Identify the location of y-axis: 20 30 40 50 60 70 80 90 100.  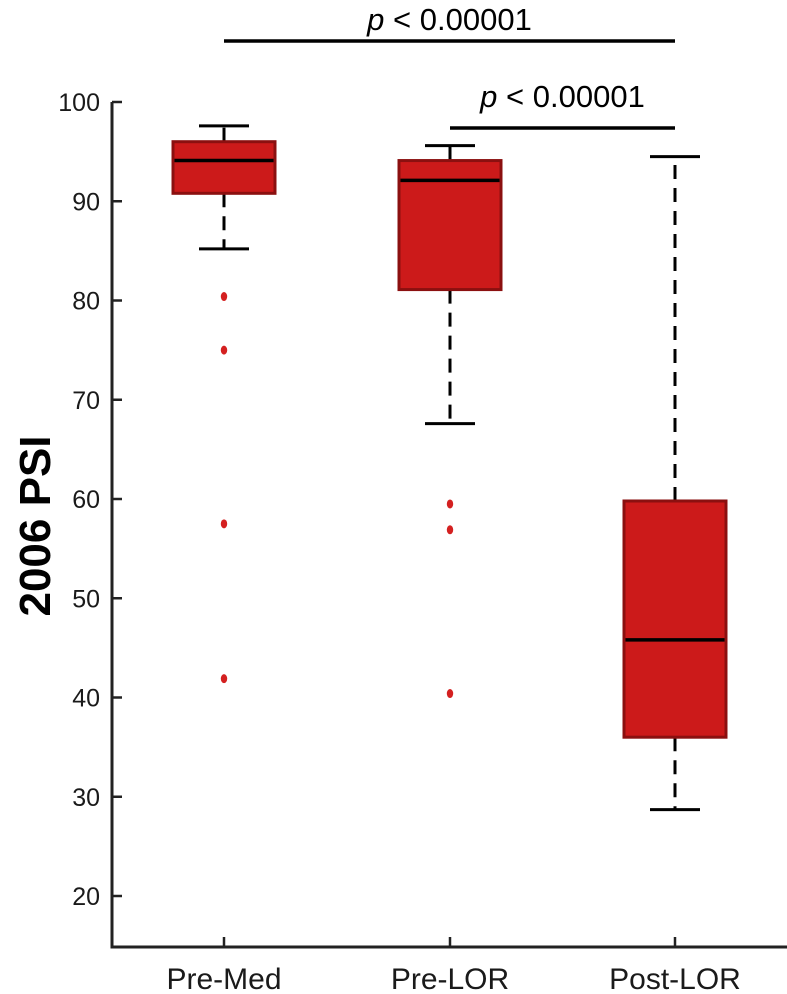
(90, 518).